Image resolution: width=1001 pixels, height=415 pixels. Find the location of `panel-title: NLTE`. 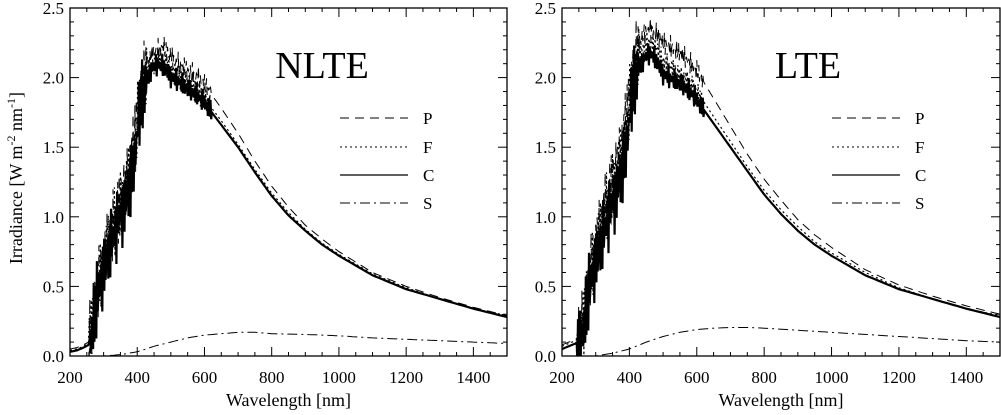

panel-title: NLTE is located at coordinates (322, 66).